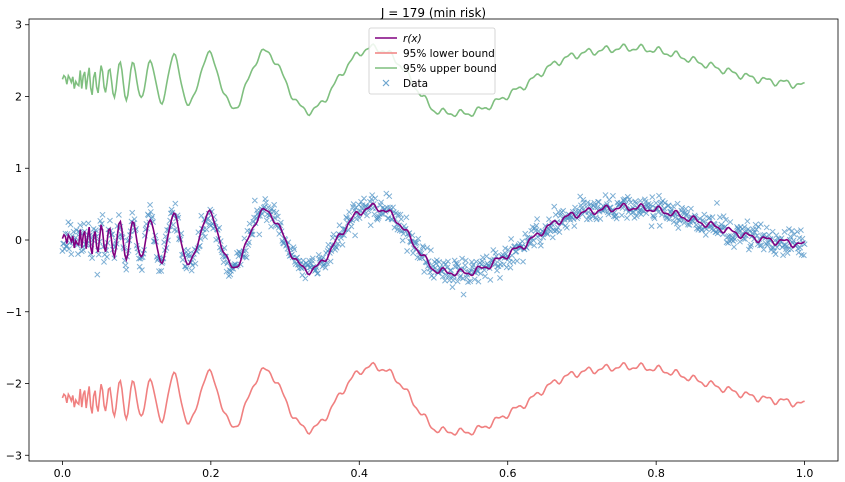 This screenshot has height=482, width=845. I want to click on y-tick-label: −3, so click(14, 455).